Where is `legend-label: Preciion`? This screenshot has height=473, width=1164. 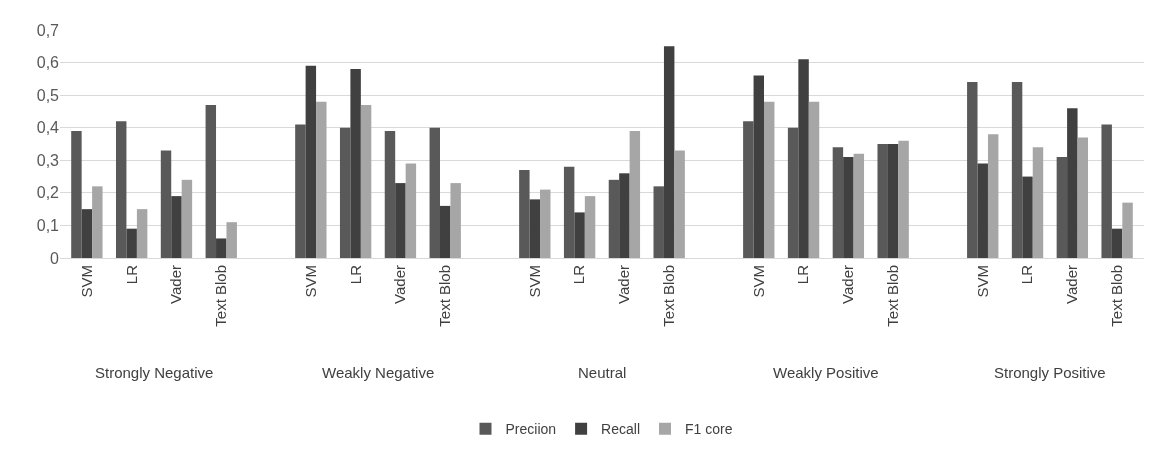 legend-label: Preciion is located at coordinates (531, 429).